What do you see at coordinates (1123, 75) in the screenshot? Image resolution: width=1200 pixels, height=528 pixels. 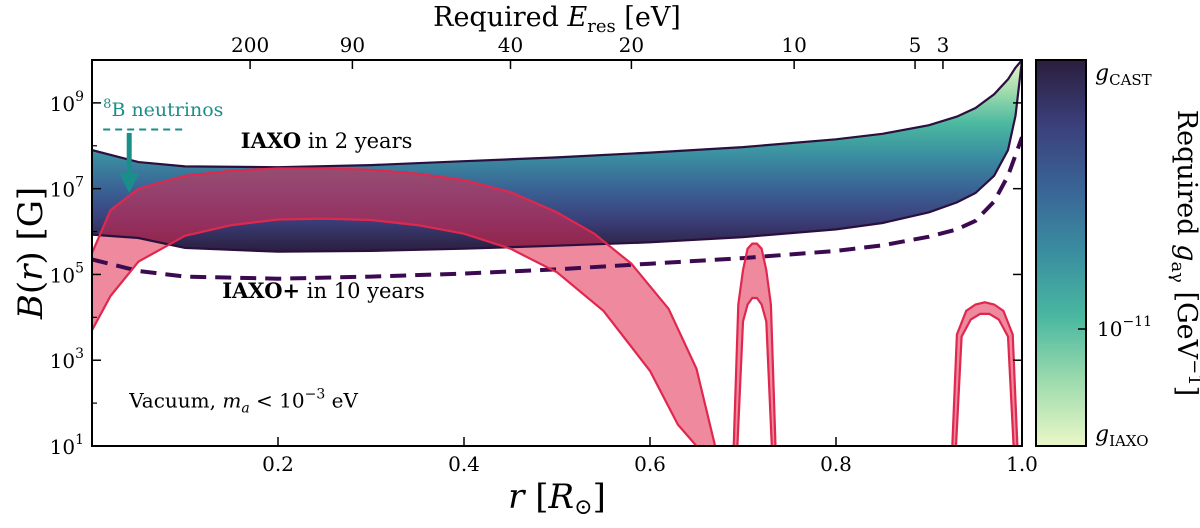 I see `colorbar-top-label: gCAST` at bounding box center [1123, 75].